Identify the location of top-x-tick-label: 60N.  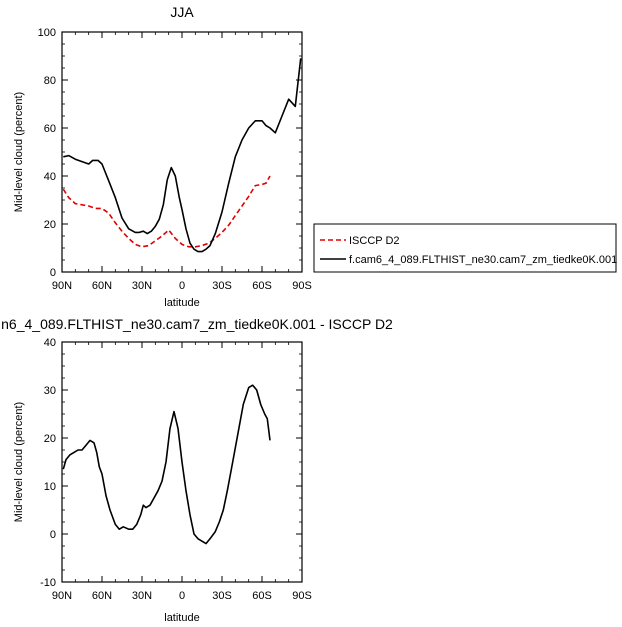
(102, 286).